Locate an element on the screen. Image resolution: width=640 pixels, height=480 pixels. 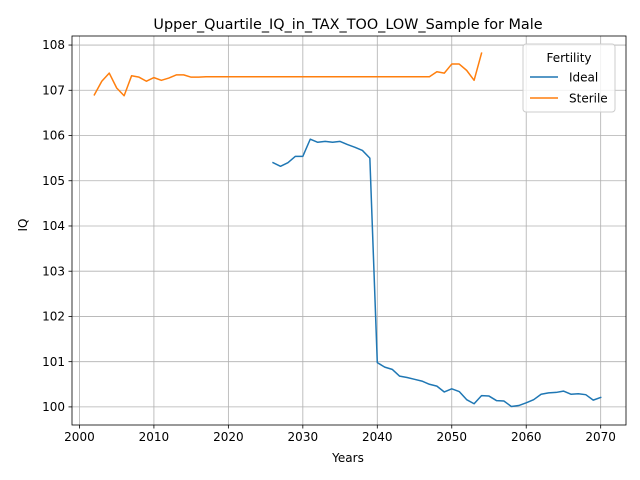
y-axis-label: IQ is located at coordinates (23, 225).